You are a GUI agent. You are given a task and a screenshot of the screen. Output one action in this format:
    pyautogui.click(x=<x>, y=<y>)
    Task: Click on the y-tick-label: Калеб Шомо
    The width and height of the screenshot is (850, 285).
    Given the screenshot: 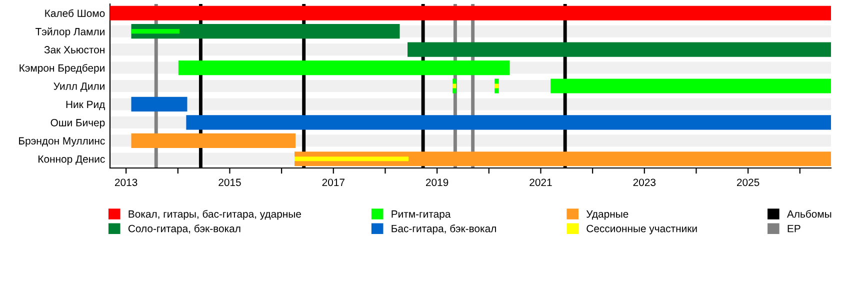 What is the action you would take?
    pyautogui.click(x=75, y=13)
    